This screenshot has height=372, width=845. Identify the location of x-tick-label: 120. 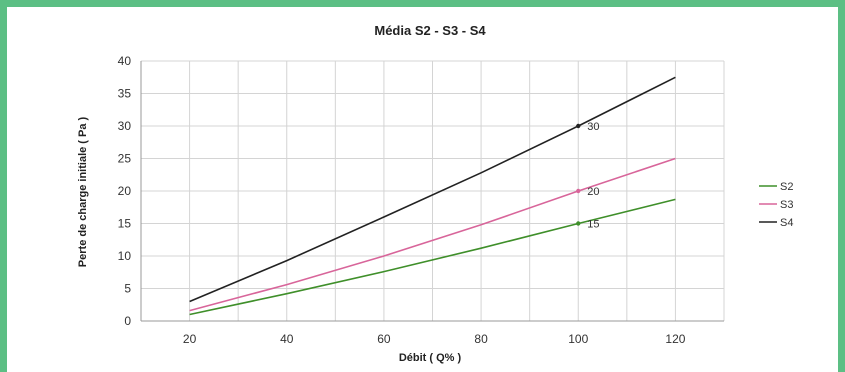
(675, 339).